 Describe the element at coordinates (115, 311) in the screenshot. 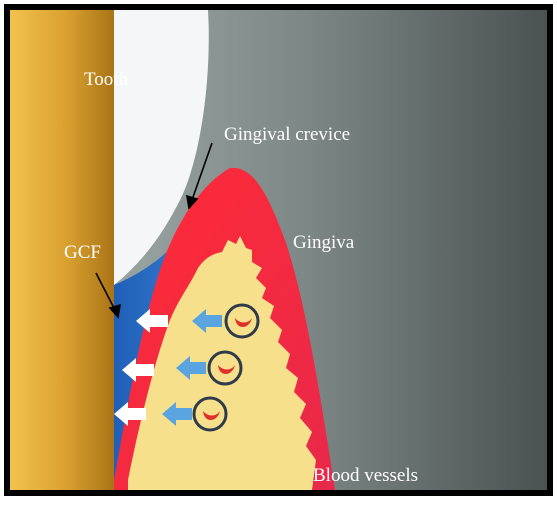

I see `gcf-pointer-head` at that location.